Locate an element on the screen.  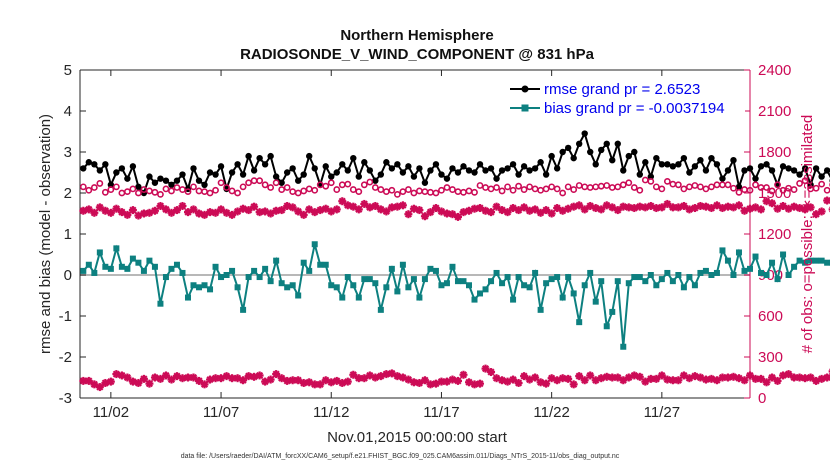
y2-tick-label: 1800 is located at coordinates (774, 152).